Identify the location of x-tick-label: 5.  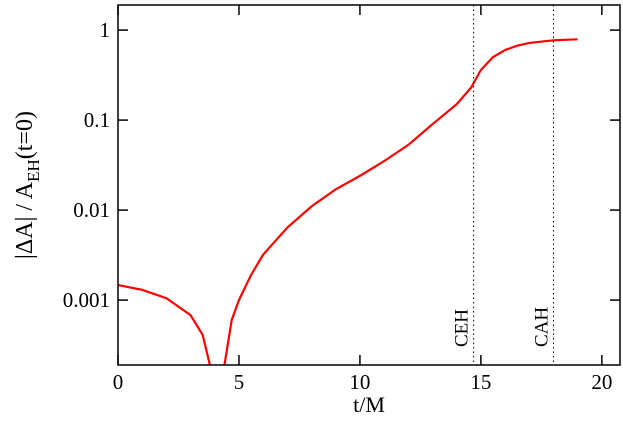
(239, 382).